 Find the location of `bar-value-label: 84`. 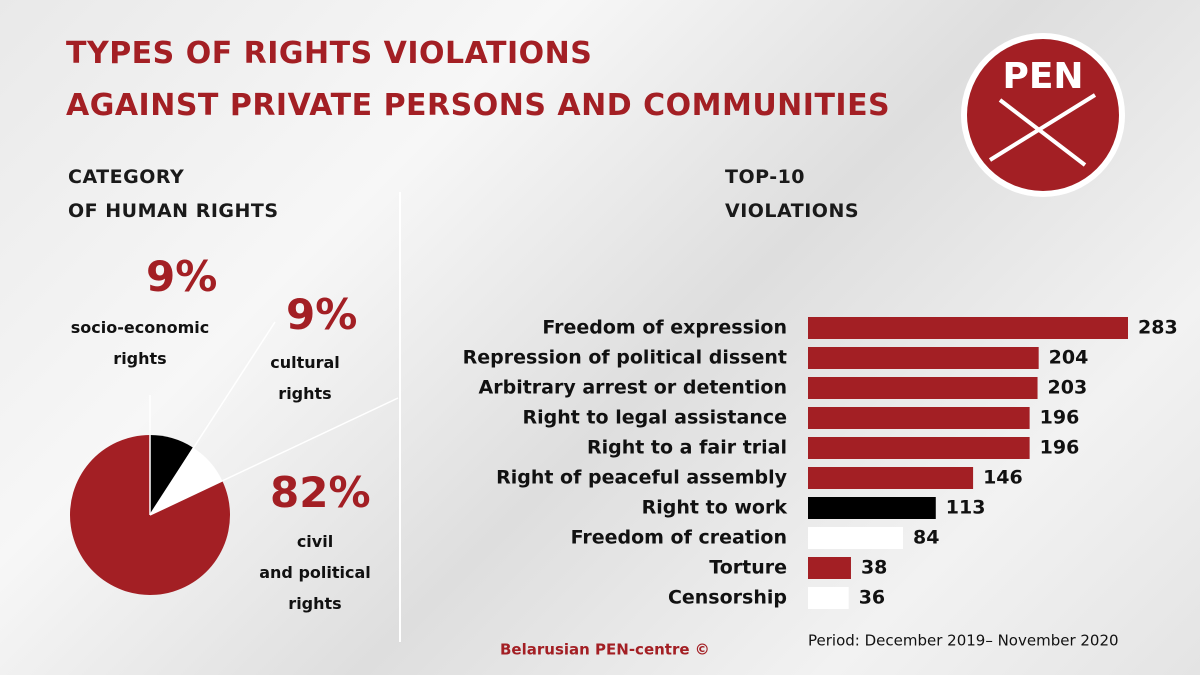

bar-value-label: 84 is located at coordinates (926, 538).